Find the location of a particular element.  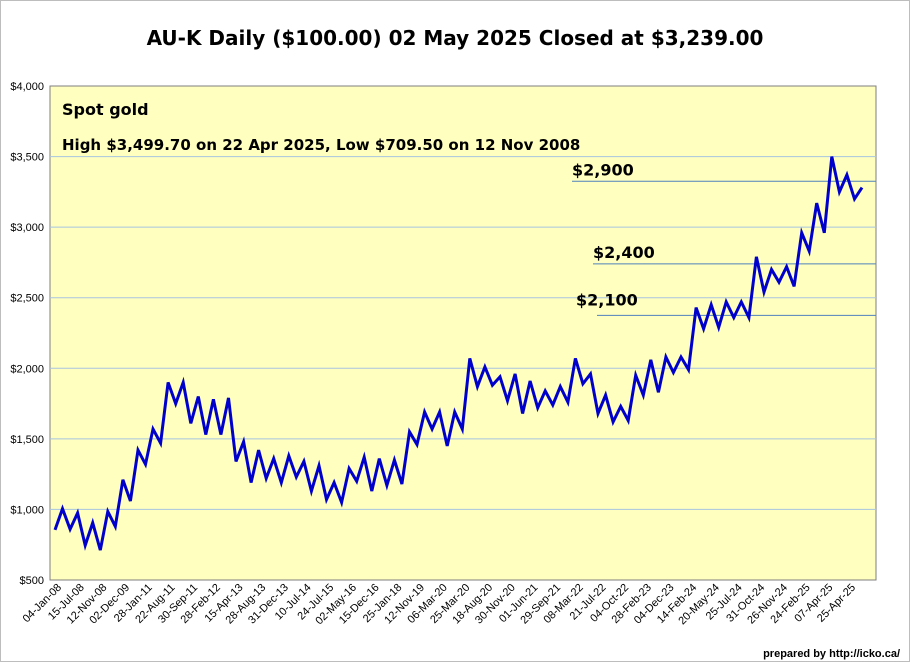

credit-text: prepared by http://icko.ca/ is located at coordinates (831, 654).